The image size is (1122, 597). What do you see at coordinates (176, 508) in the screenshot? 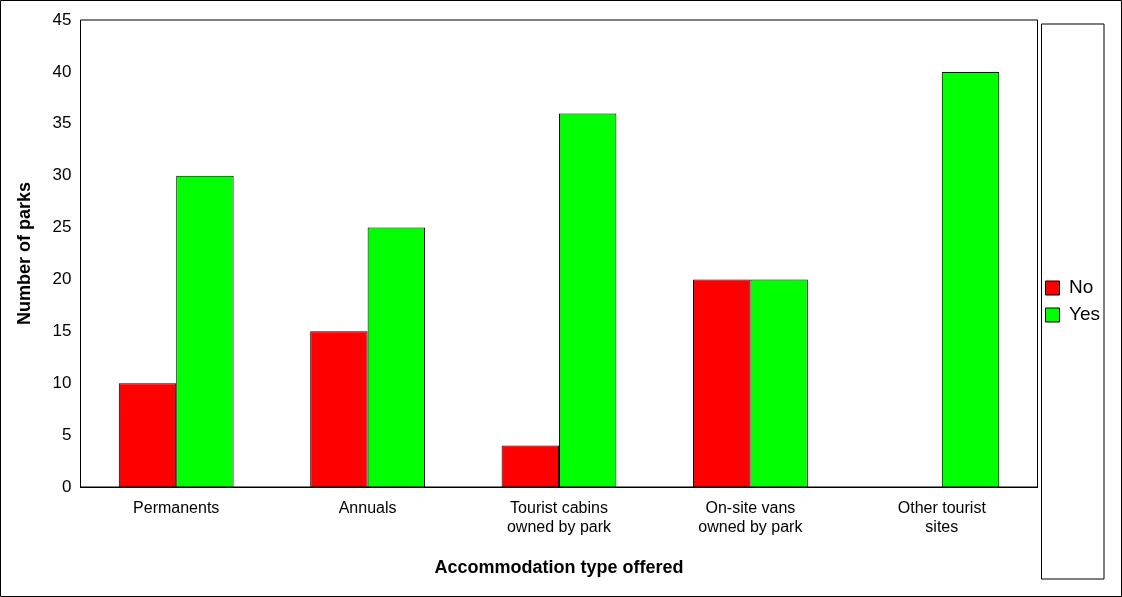
I see `x-tick-label: Permanents` at bounding box center [176, 508].